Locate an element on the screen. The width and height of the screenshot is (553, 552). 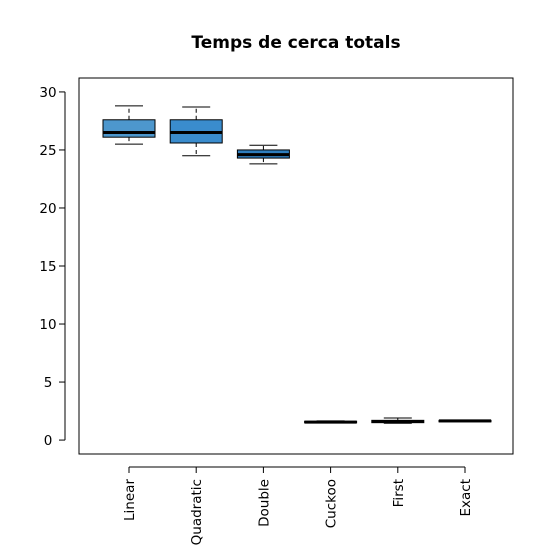
y-tick-label: 0 is located at coordinates (48, 441).